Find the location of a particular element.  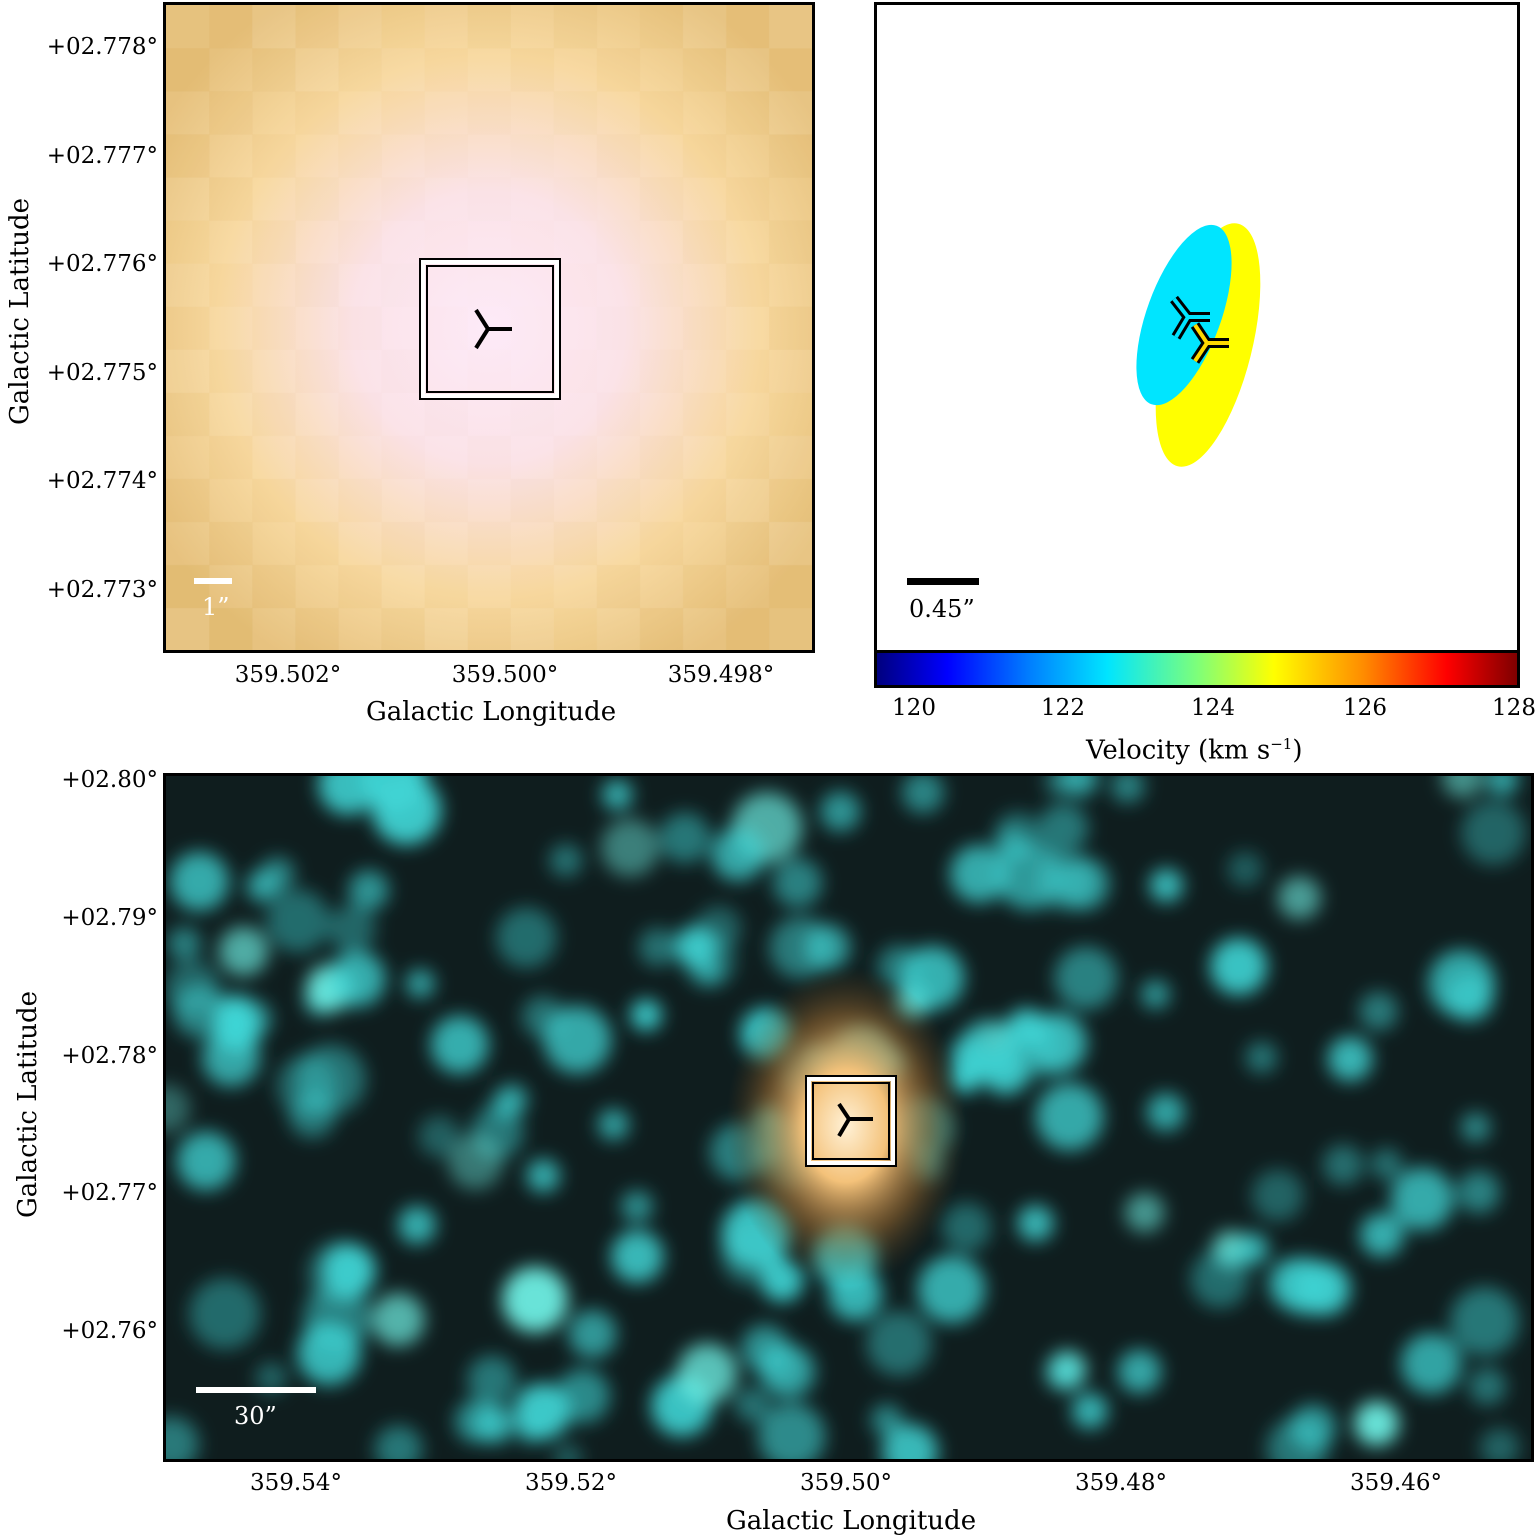

ytick-label: +02.778° is located at coordinates (102, 47).